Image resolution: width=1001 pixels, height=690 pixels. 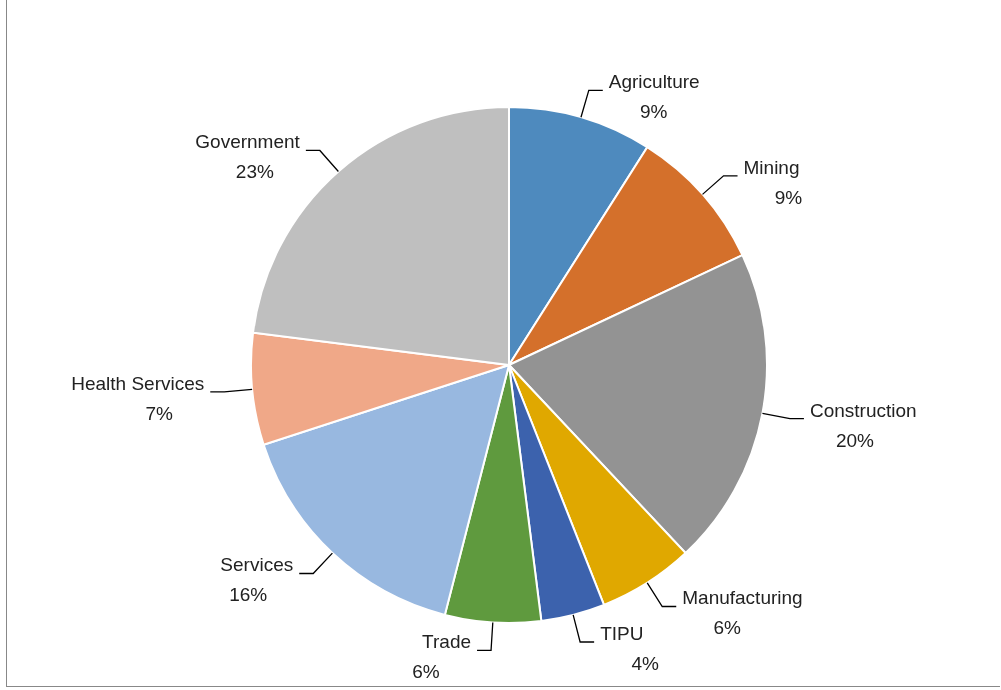 I want to click on slice-label: Mining, so click(x=771, y=167).